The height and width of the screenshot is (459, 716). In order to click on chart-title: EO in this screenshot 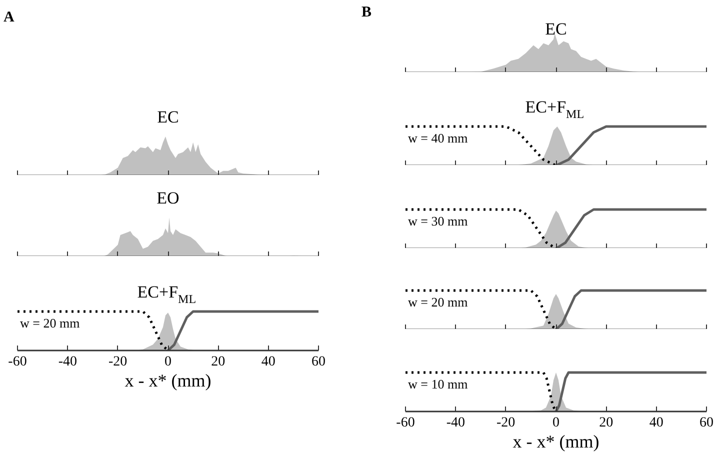, I will do `click(168, 198)`.